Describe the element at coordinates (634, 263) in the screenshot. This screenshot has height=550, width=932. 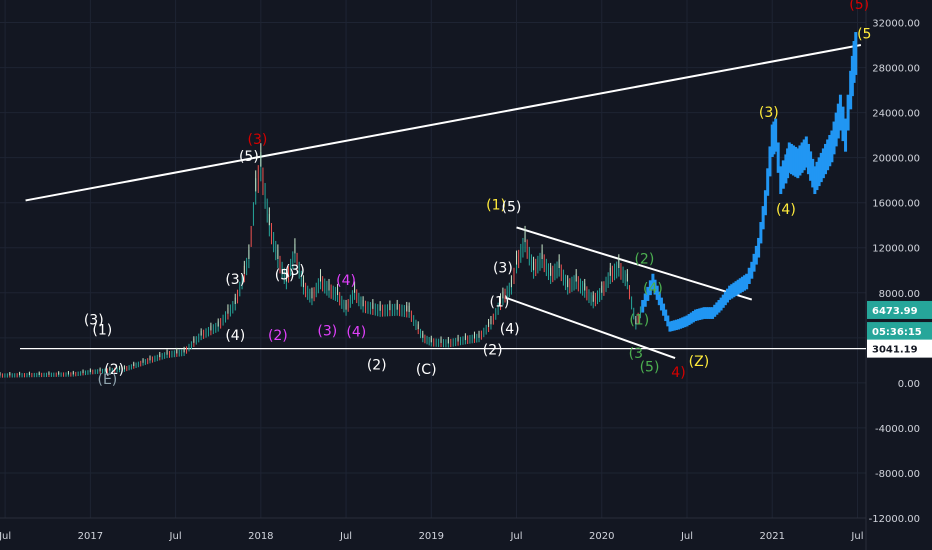
I see `channel-upper-line` at that location.